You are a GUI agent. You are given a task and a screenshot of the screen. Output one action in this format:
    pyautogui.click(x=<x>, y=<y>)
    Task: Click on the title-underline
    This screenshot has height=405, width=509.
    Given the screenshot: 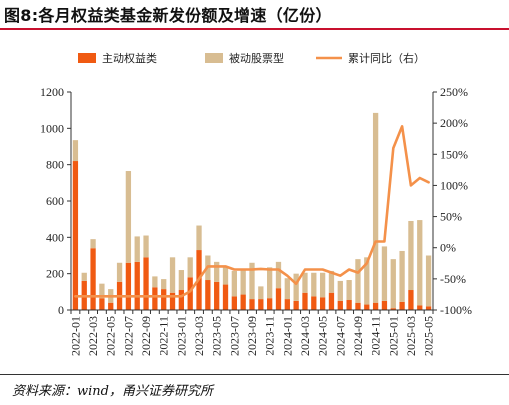 What is the action you would take?
    pyautogui.click(x=254, y=29)
    